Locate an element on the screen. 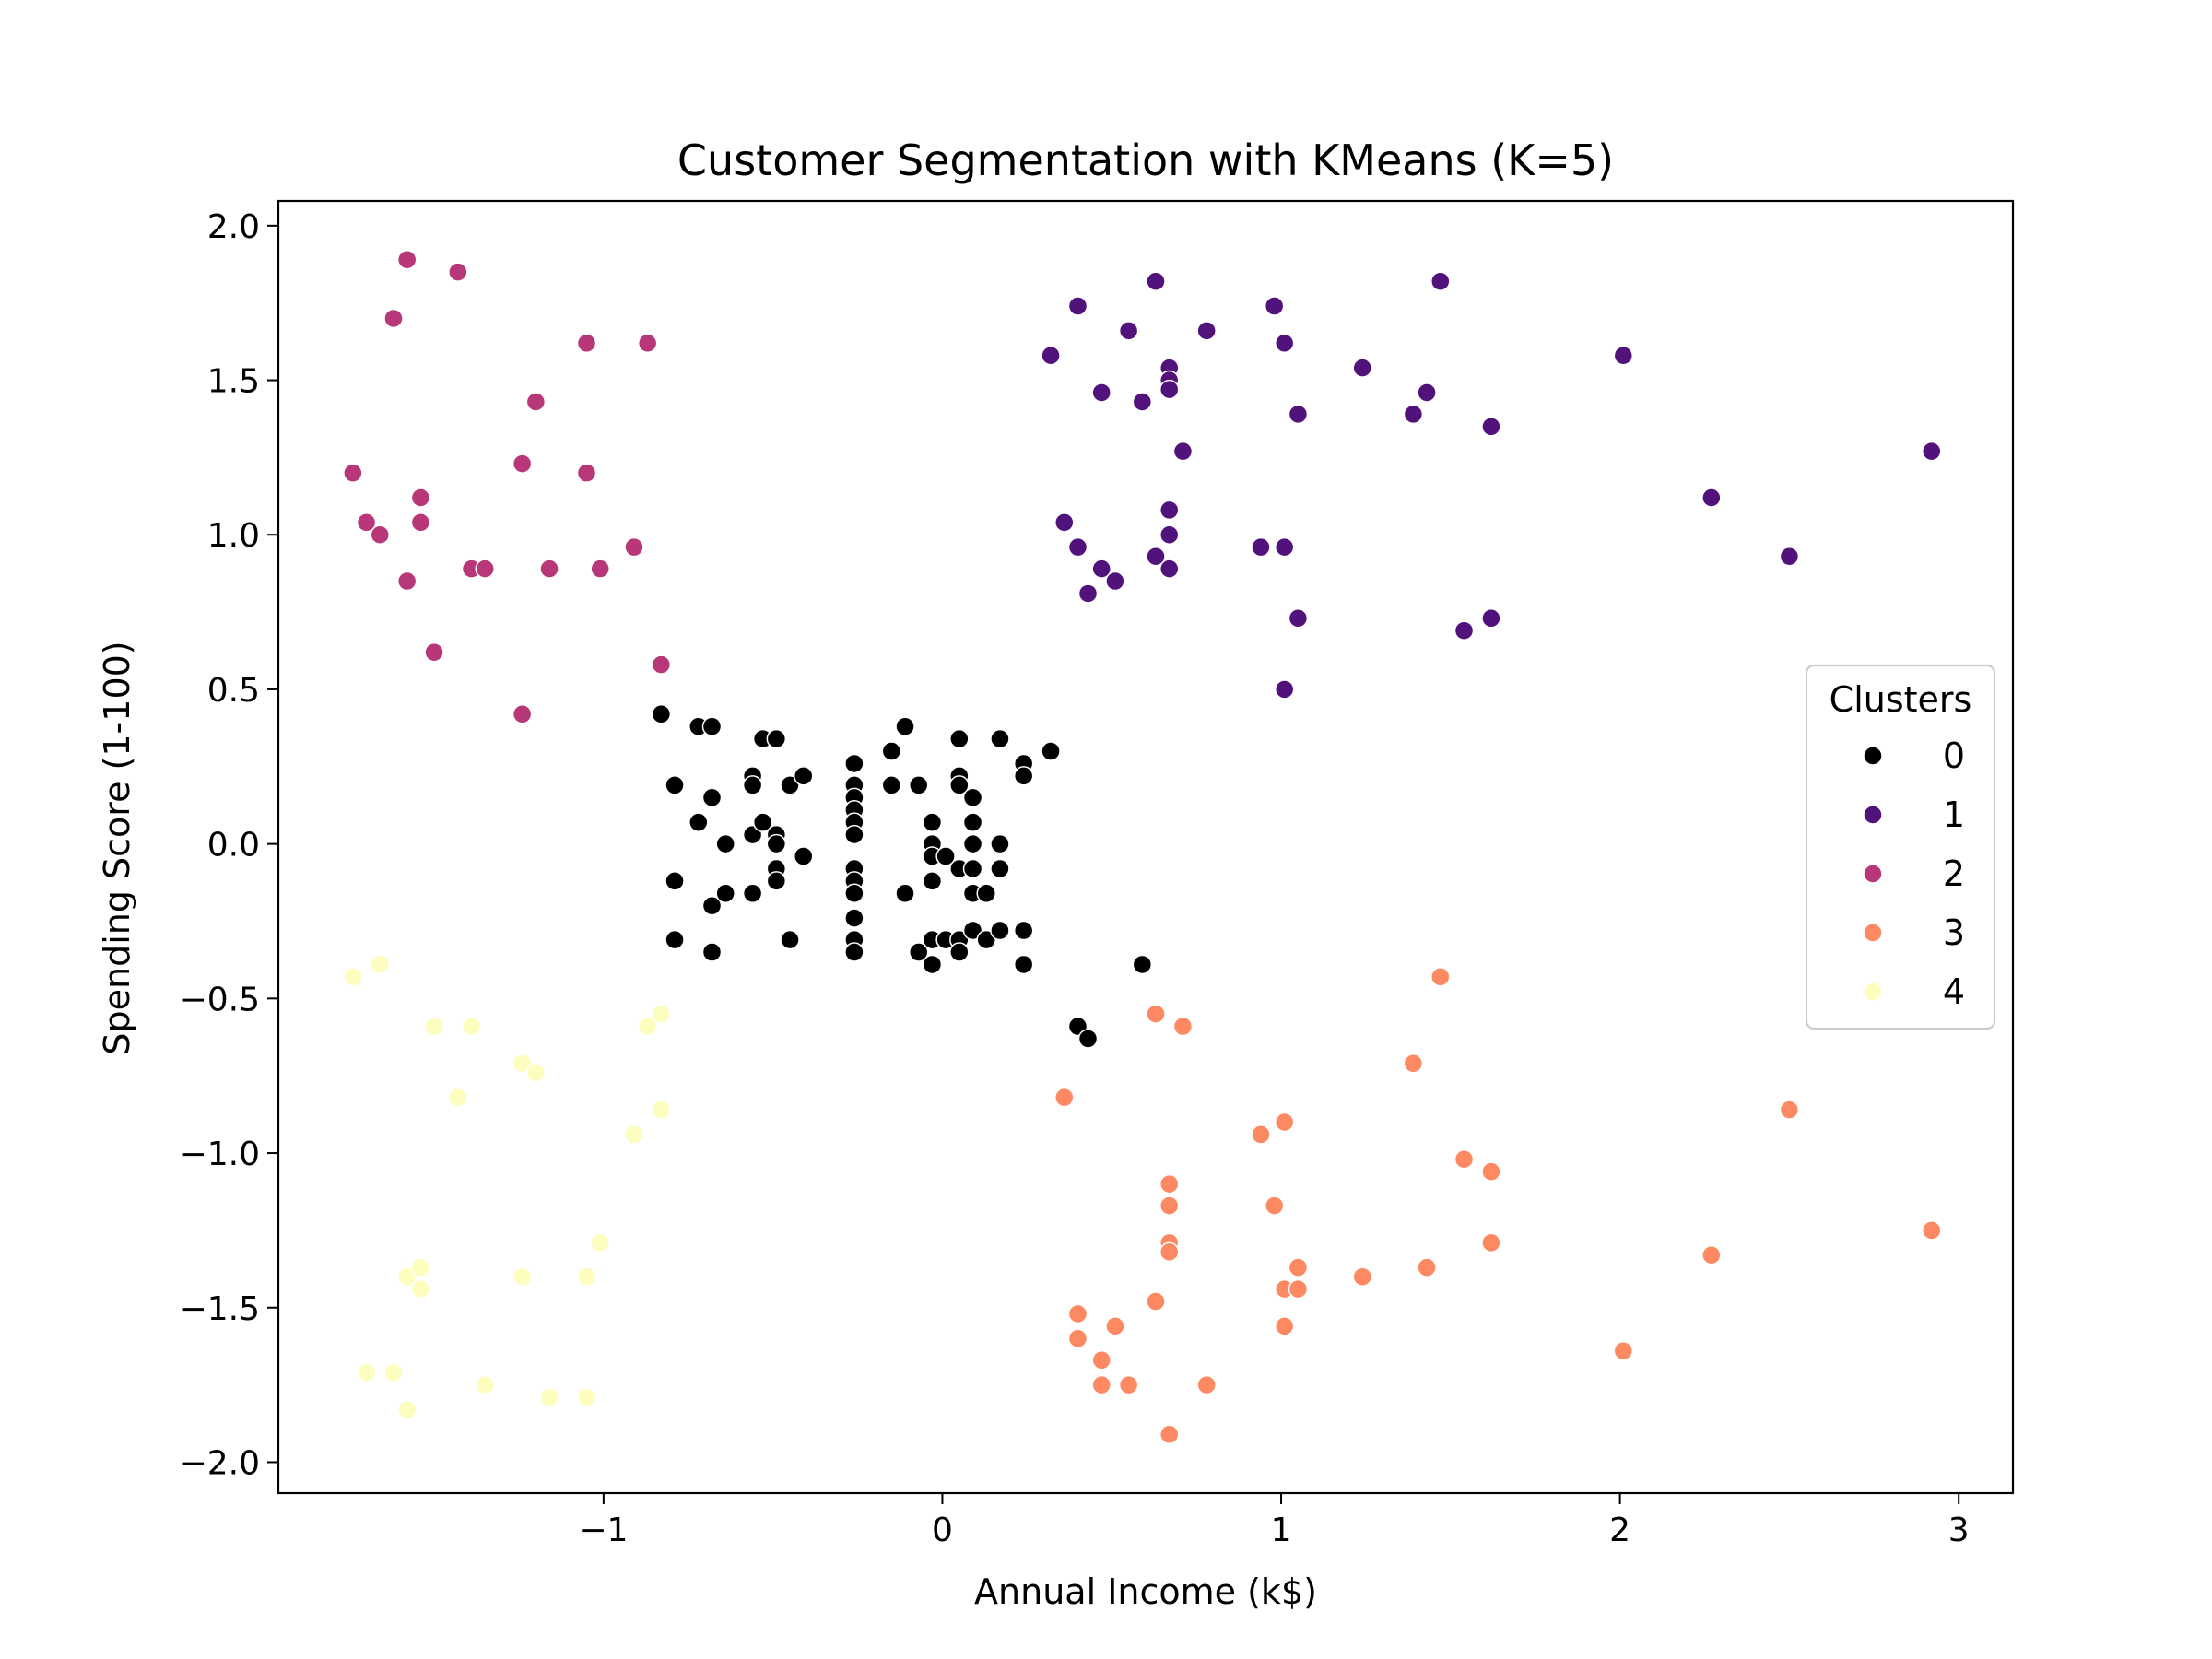  legend-label: 4 is located at coordinates (1954, 991).